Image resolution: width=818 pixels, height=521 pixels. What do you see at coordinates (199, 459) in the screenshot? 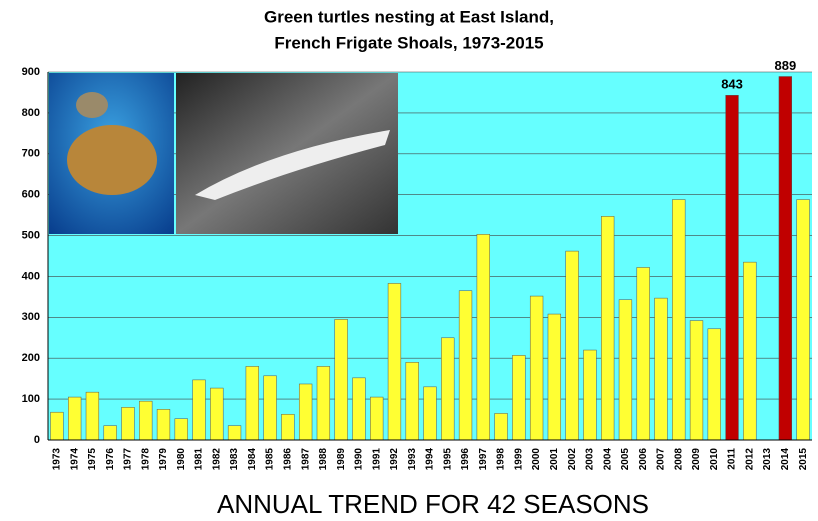
I see `x-tick-label: 1981` at bounding box center [199, 459].